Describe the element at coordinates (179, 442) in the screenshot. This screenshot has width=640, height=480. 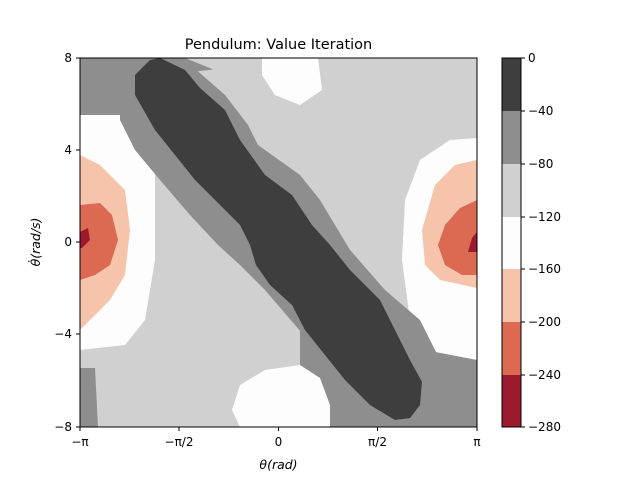
I see `x-tick-label: −π/2` at that location.